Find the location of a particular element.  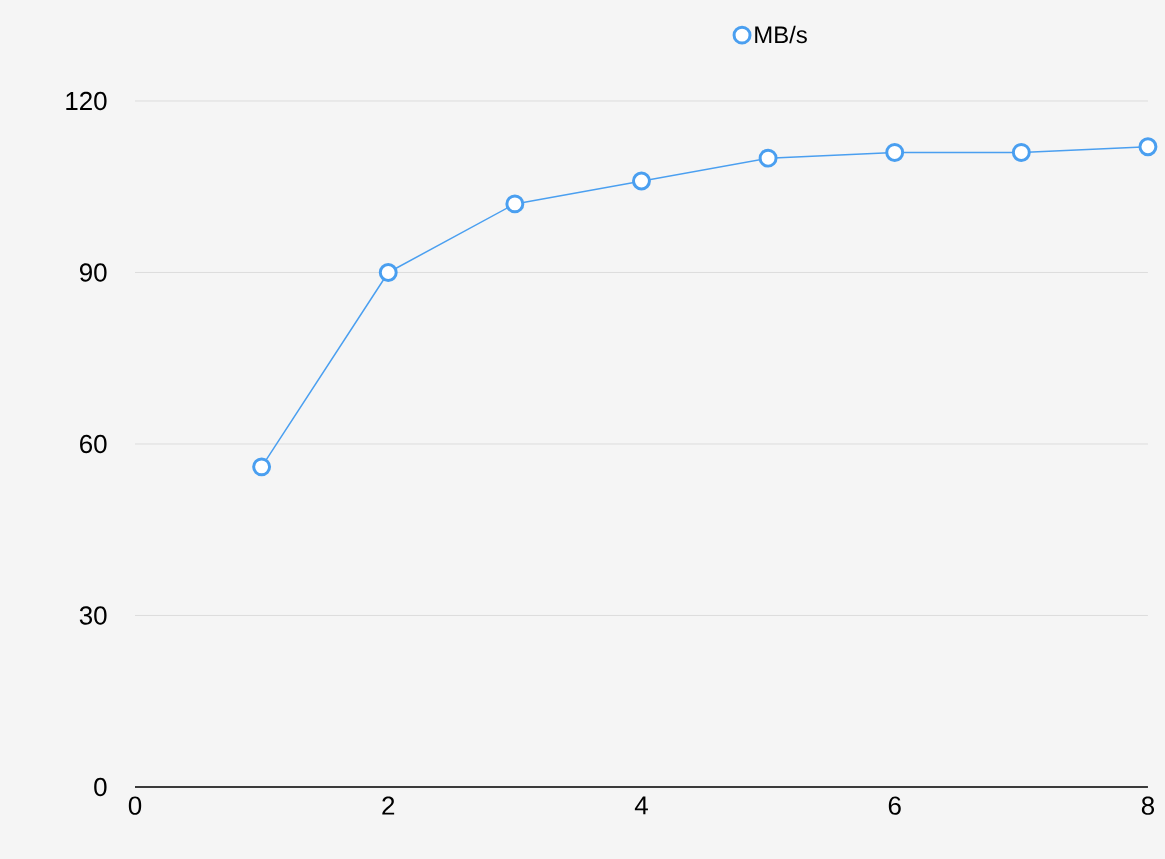

x-tick-label: 2 is located at coordinates (388, 805).